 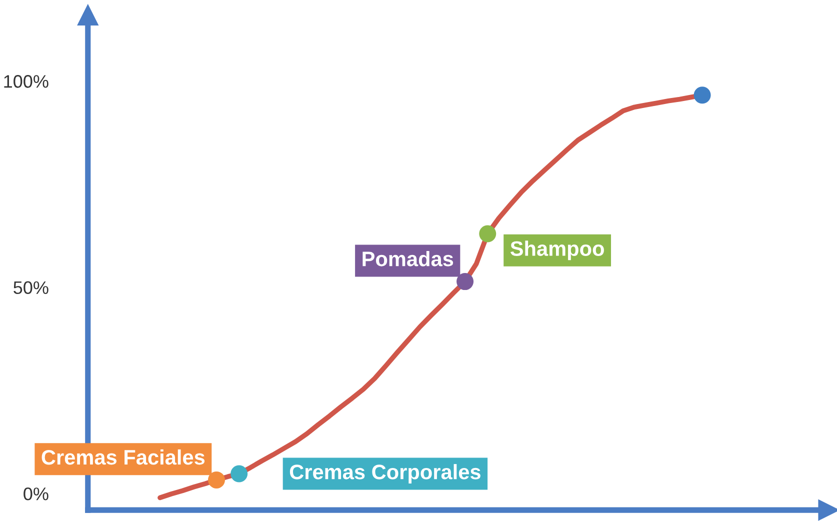 I want to click on y-tick-label: 100%, so click(x=26, y=81).